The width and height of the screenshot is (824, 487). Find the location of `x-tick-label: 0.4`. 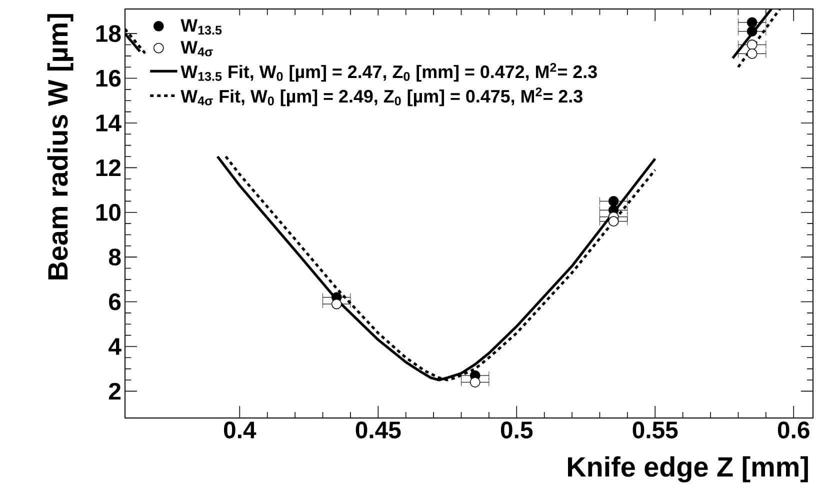

x-tick-label: 0.4 is located at coordinates (240, 430).